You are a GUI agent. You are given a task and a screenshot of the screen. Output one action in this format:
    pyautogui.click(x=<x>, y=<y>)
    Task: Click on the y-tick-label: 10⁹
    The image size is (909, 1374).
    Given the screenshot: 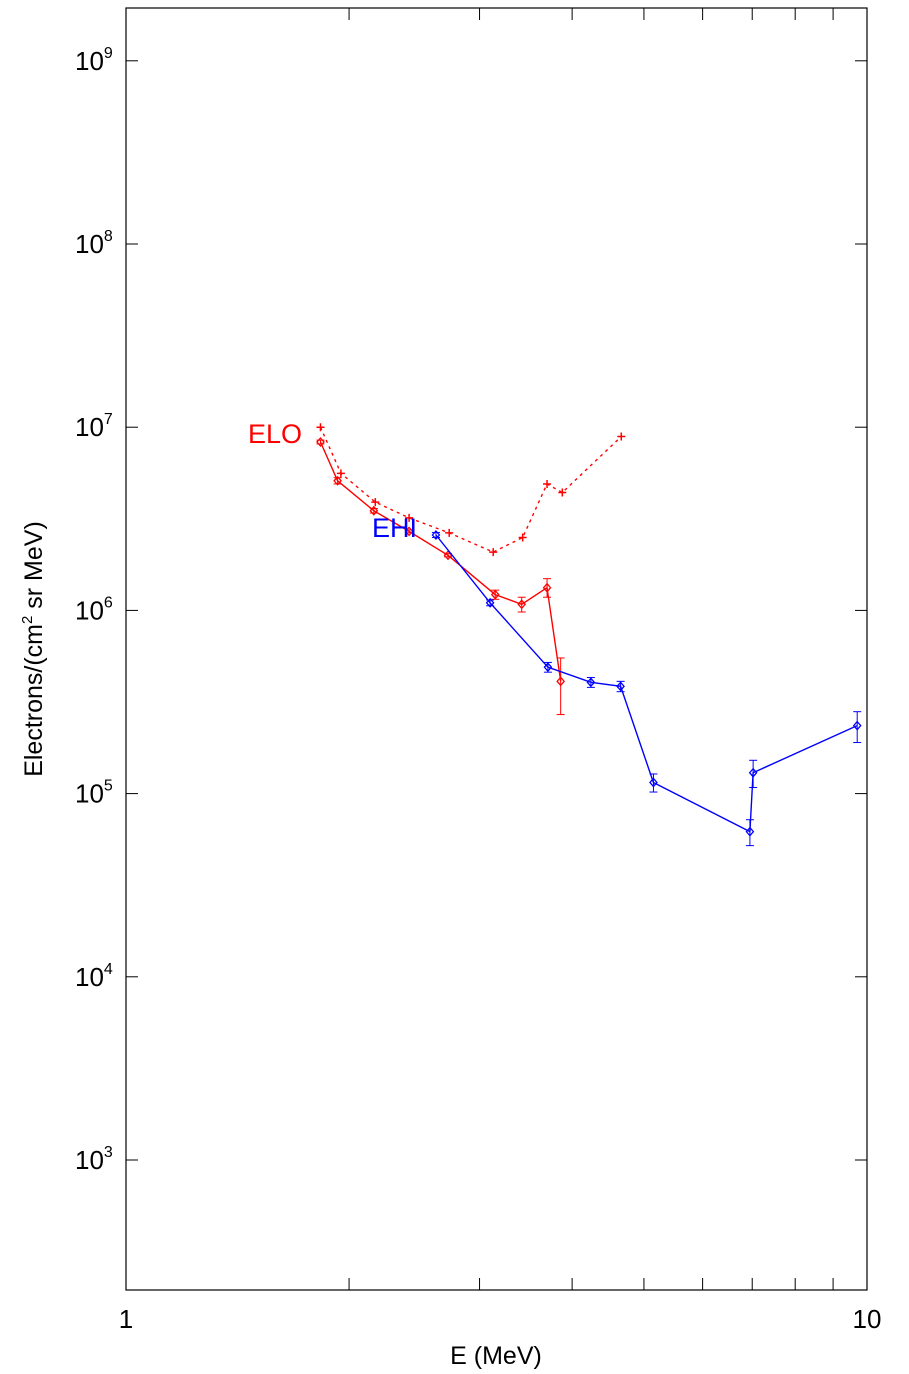 What is the action you would take?
    pyautogui.click(x=94, y=60)
    